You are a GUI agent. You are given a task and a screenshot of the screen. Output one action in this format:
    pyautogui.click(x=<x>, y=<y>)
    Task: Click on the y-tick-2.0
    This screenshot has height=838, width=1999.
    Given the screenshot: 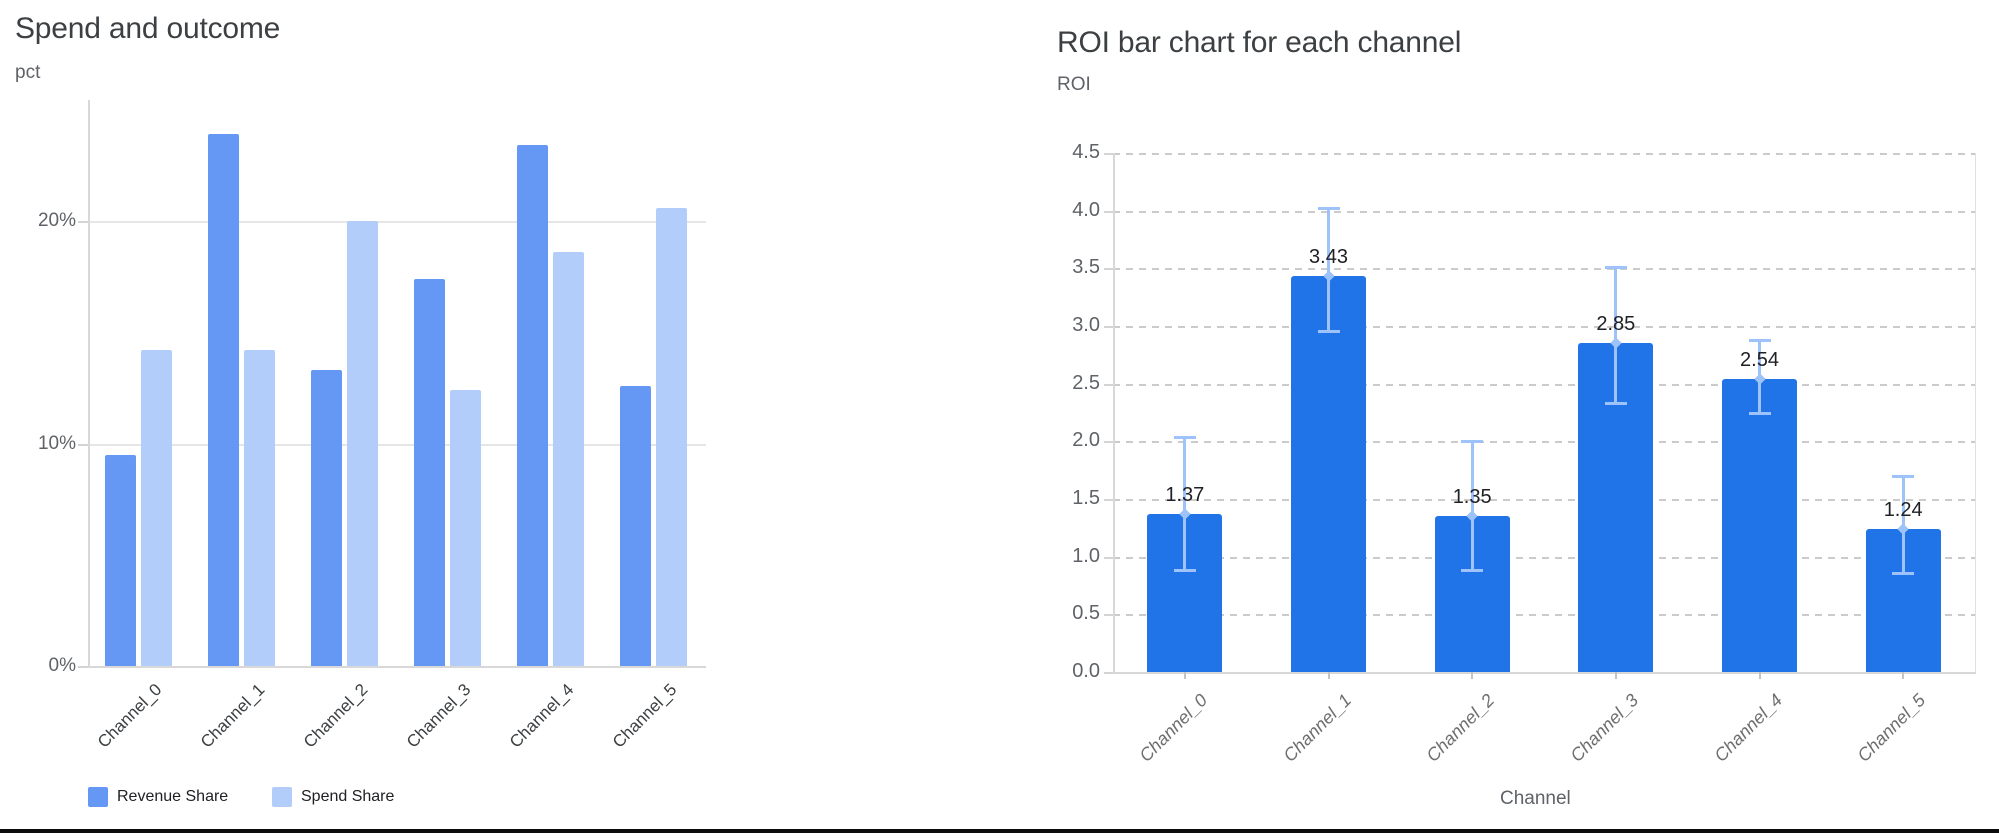 What is the action you would take?
    pyautogui.click(x=1108, y=442)
    